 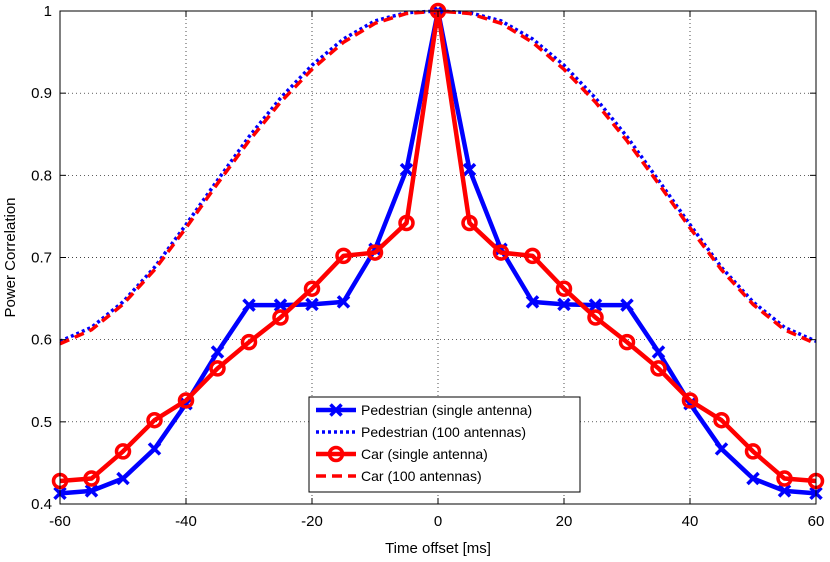 What do you see at coordinates (443, 432) in the screenshot?
I see `legend-label: Pedestrian (100 antennas)` at bounding box center [443, 432].